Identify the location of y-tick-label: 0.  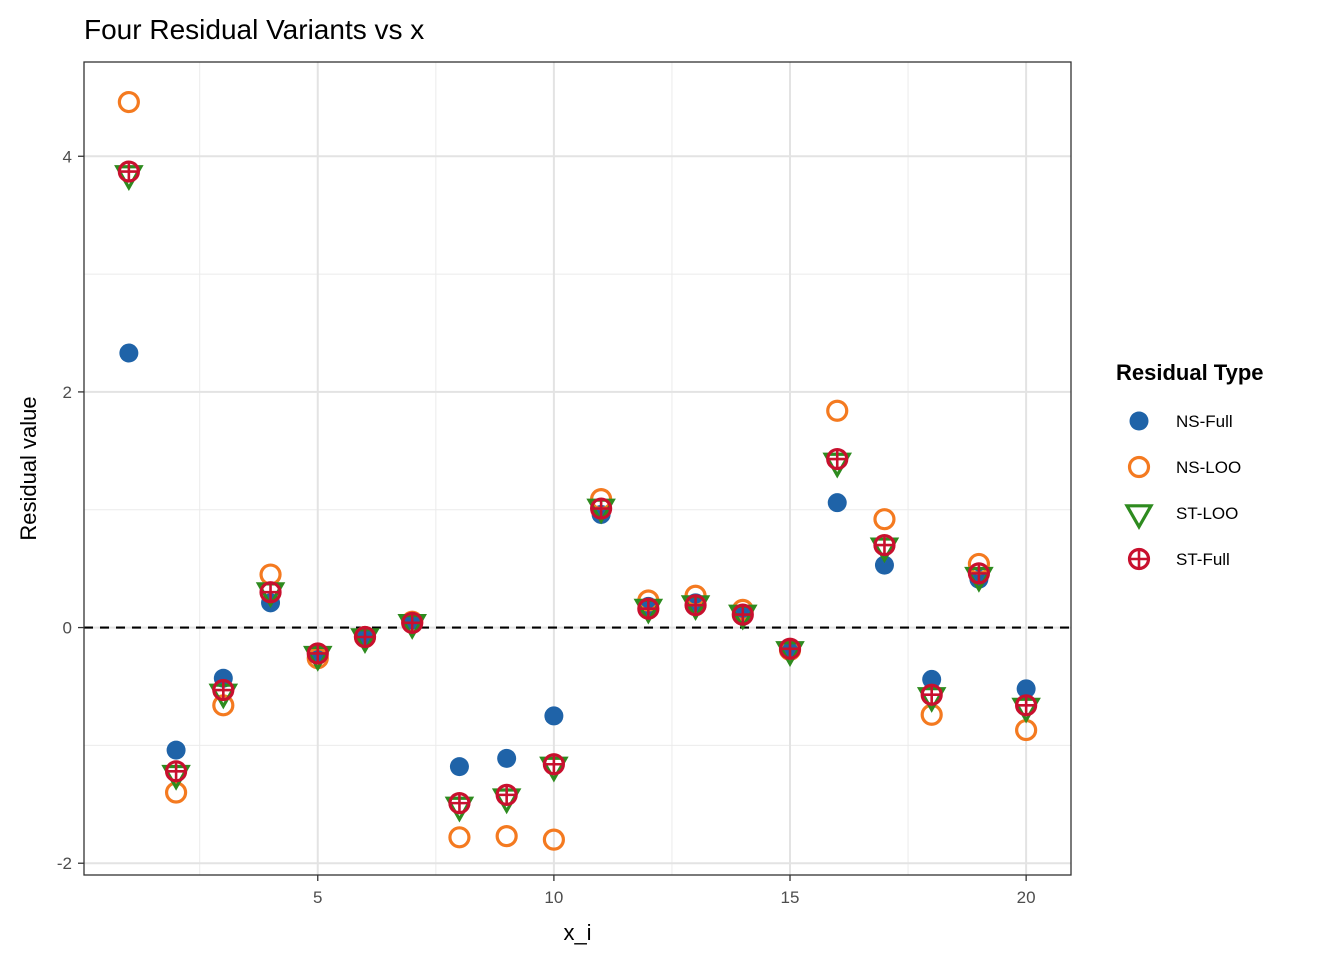
(67, 628).